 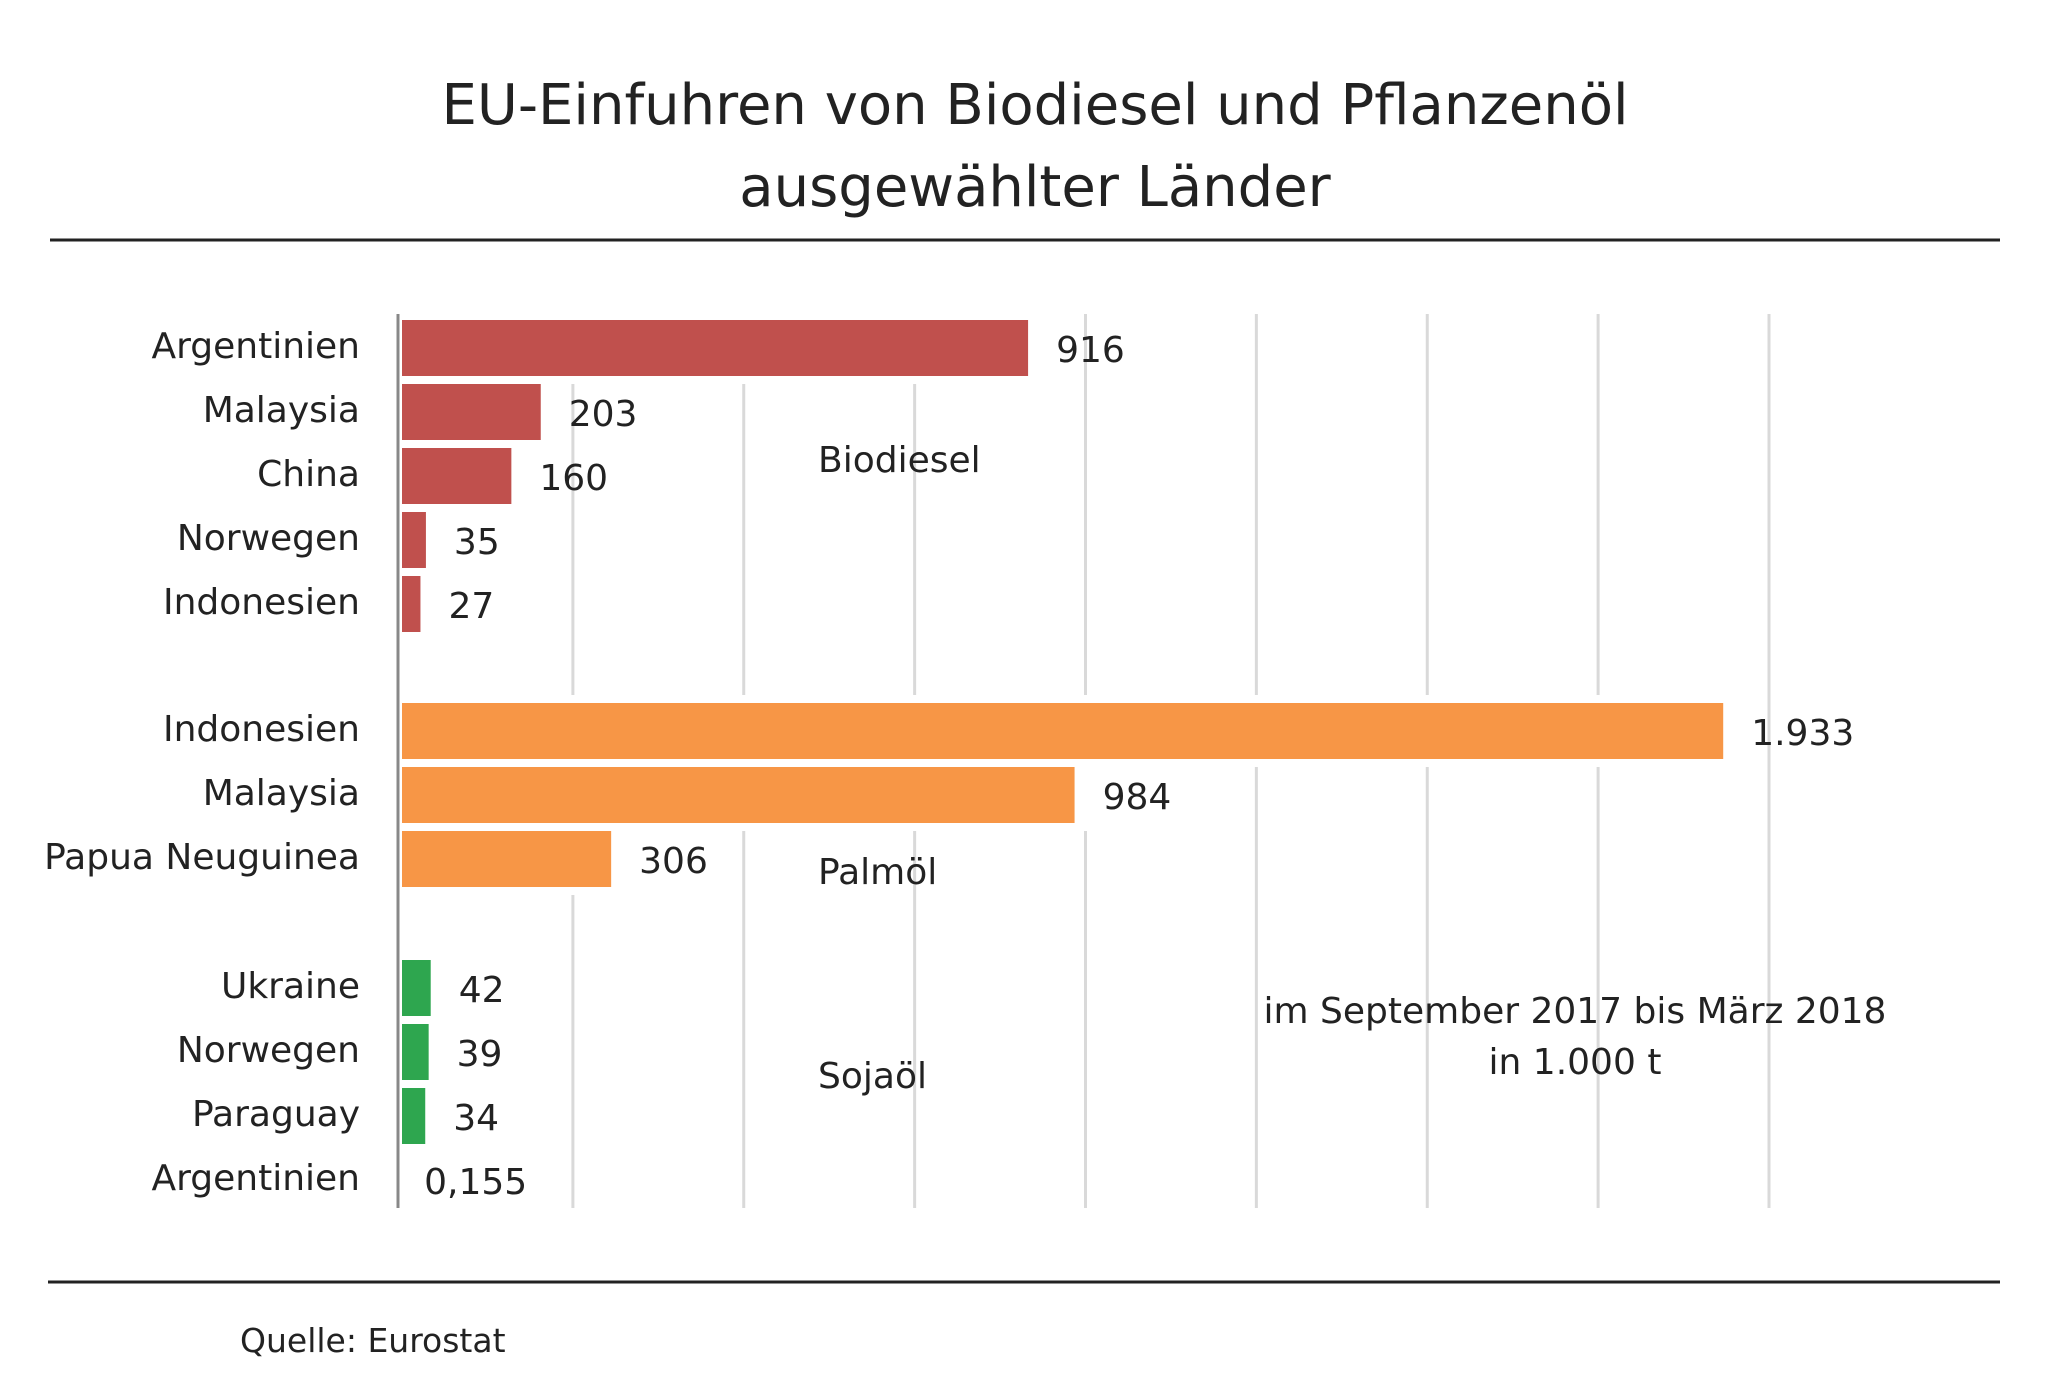 I want to click on value-label: 984, so click(x=1137, y=797).